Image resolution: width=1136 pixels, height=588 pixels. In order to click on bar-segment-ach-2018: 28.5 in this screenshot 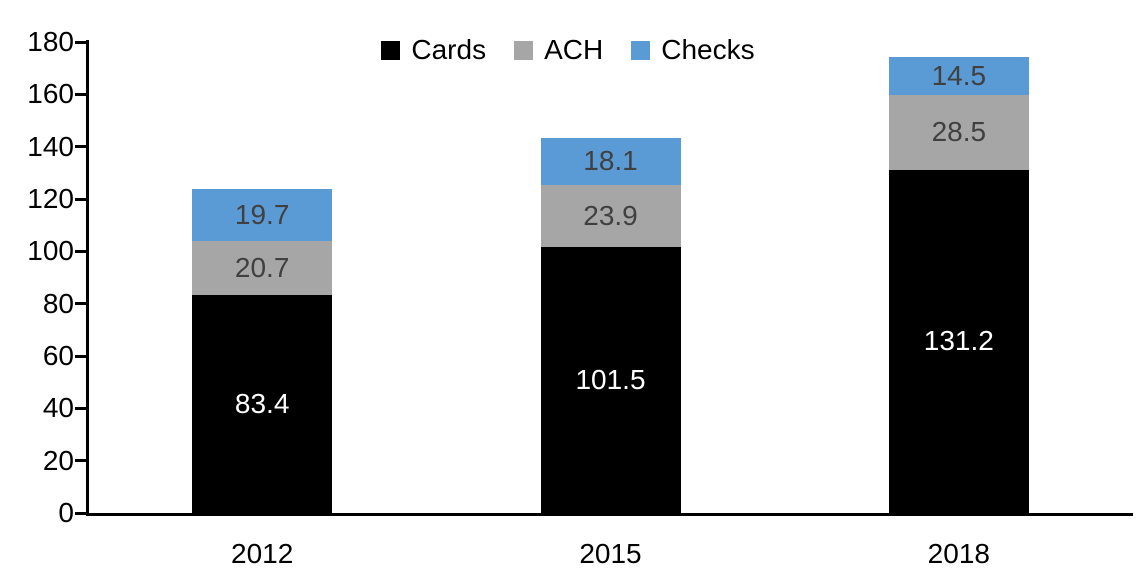, I will do `click(958, 132)`.